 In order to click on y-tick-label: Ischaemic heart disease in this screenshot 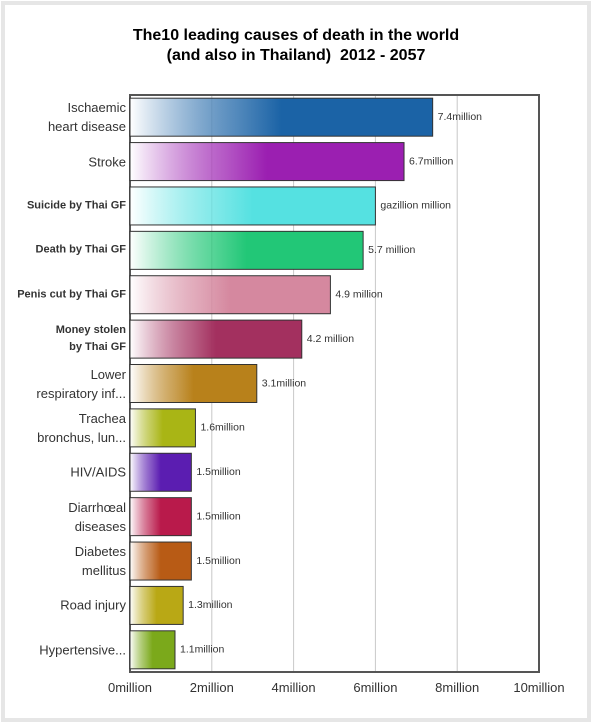, I will do `click(86, 117)`.